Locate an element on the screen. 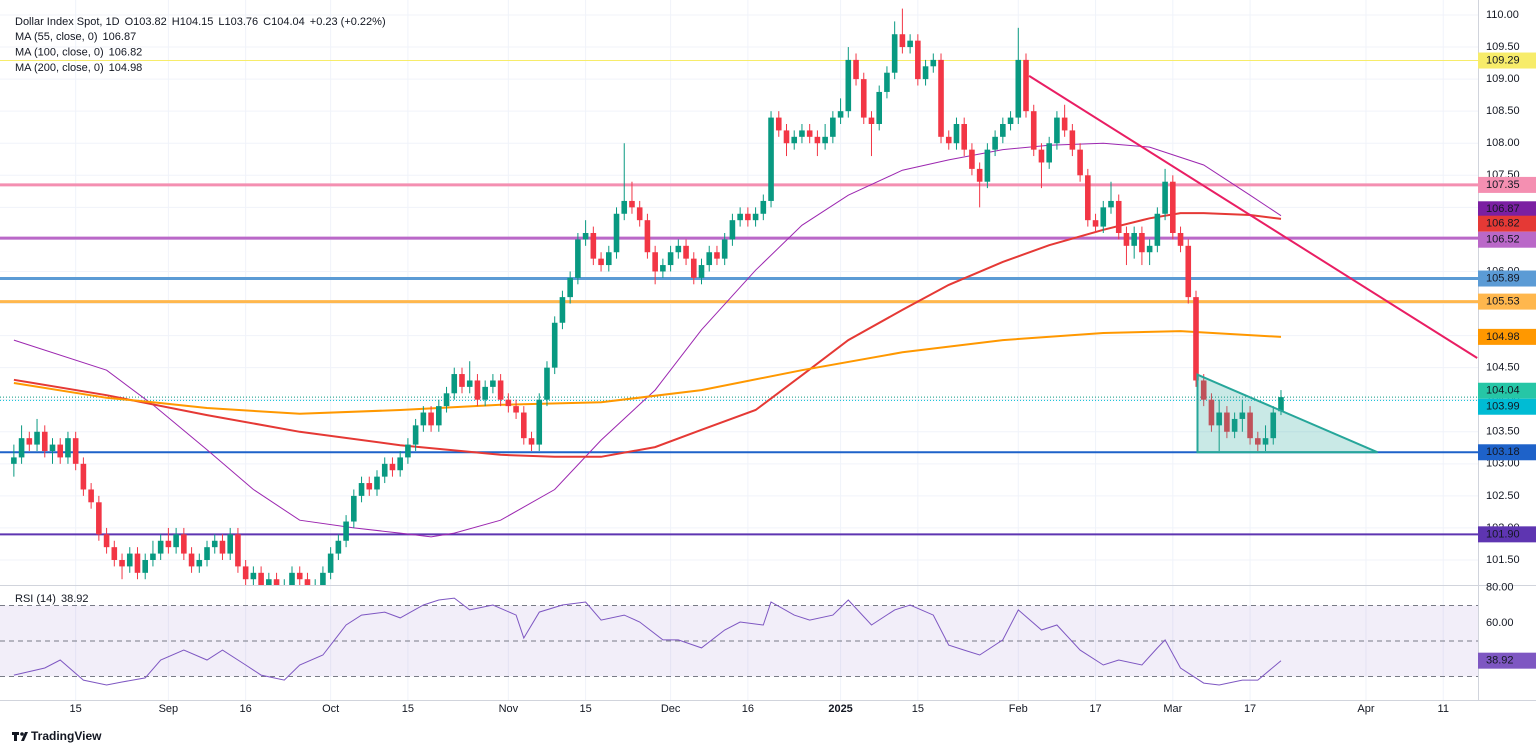 The height and width of the screenshot is (753, 1536). brand-logo is located at coordinates (20, 736).